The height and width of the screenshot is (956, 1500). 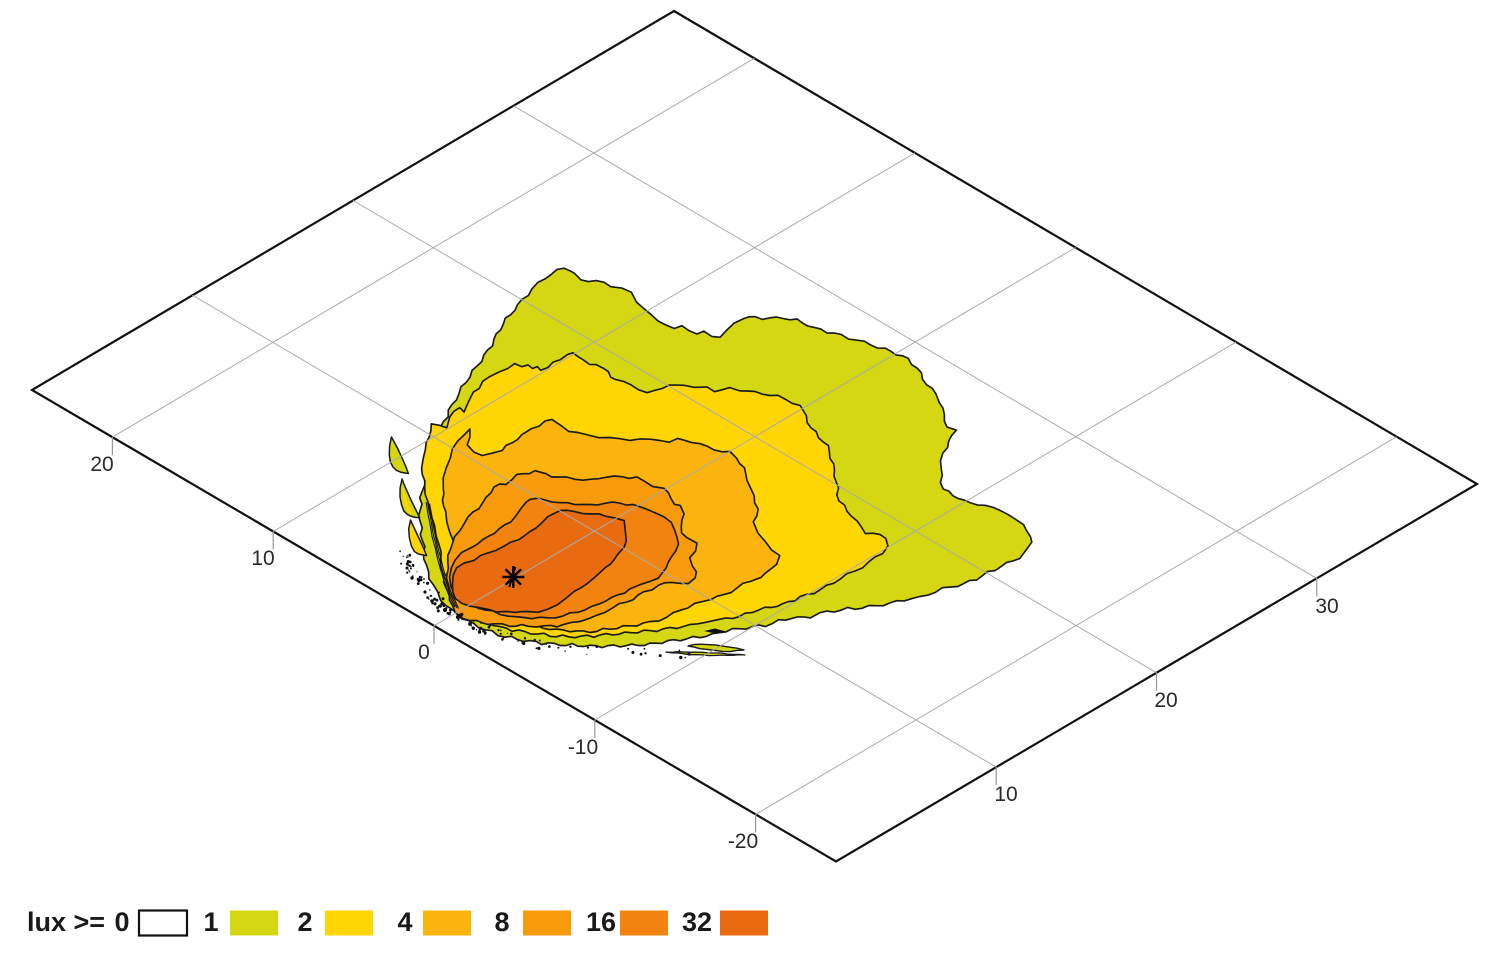 What do you see at coordinates (304, 922) in the screenshot?
I see `svg-text: 2` at bounding box center [304, 922].